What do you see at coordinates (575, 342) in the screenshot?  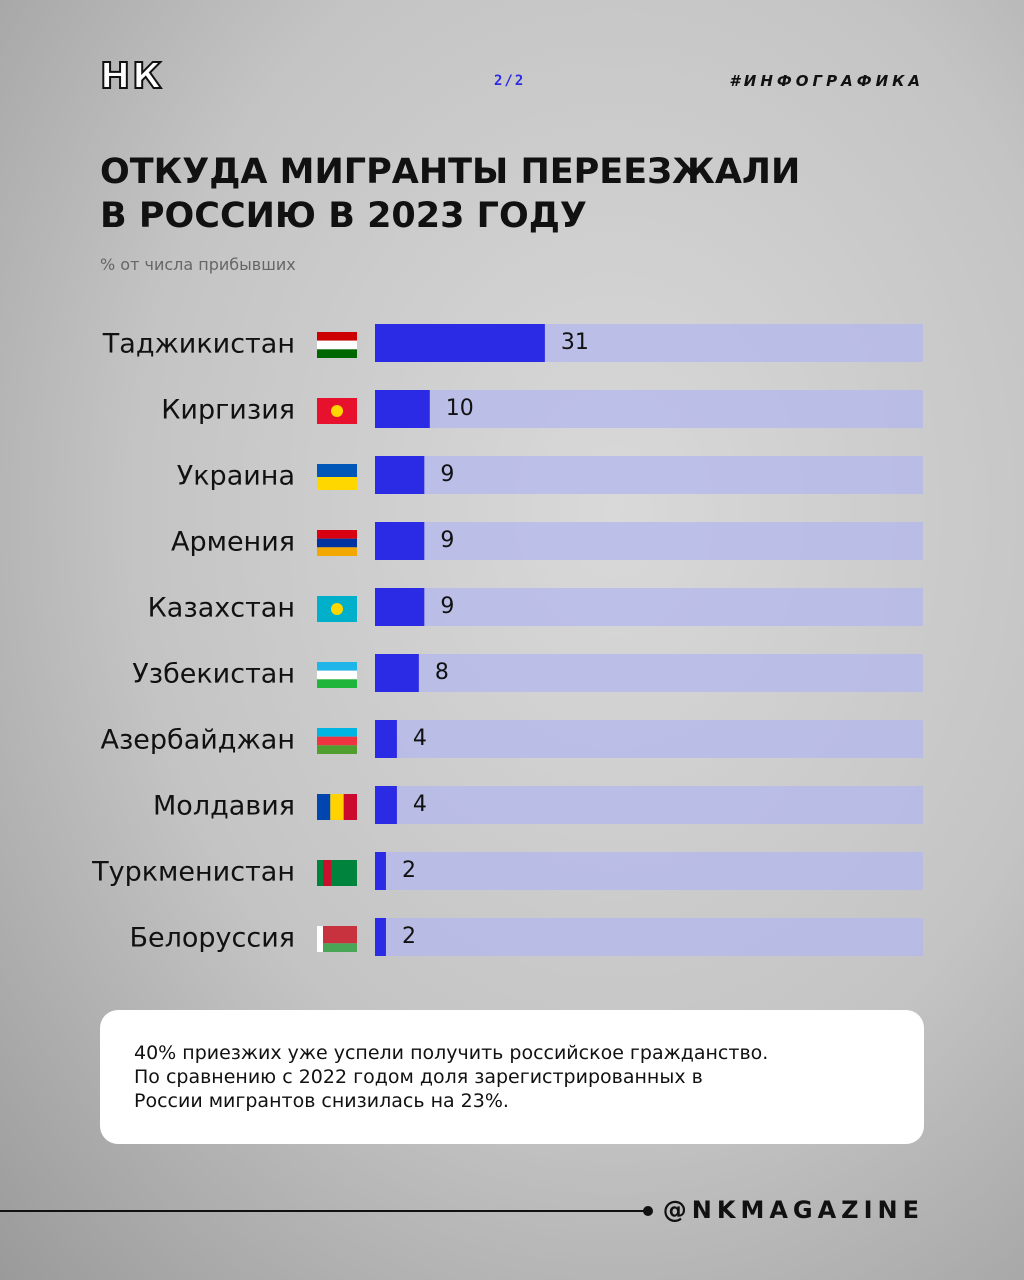 I see `value-label: 31` at bounding box center [575, 342].